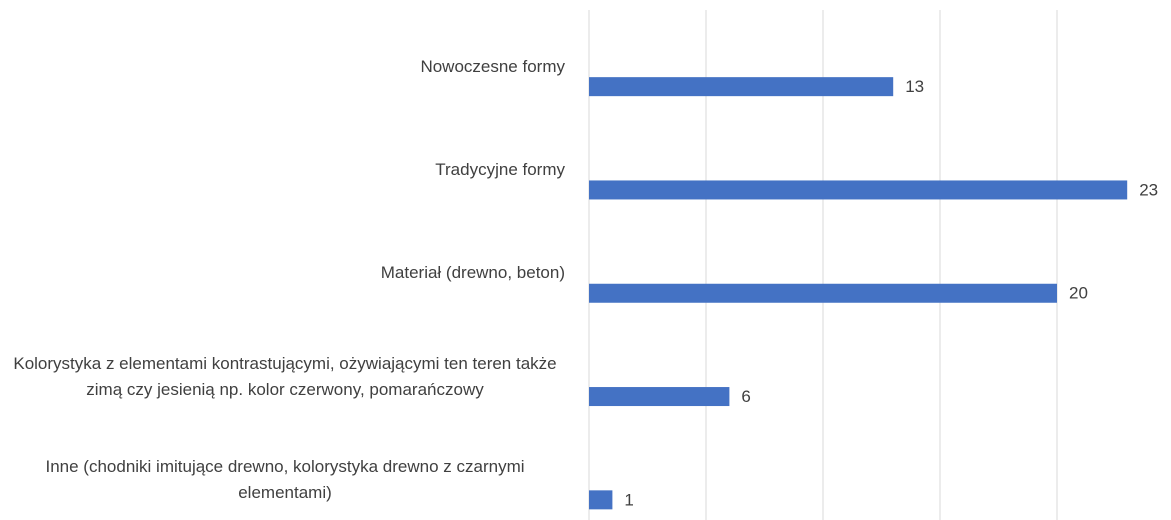 The width and height of the screenshot is (1171, 520). What do you see at coordinates (1148, 189) in the screenshot?
I see `value-label: 23` at bounding box center [1148, 189].